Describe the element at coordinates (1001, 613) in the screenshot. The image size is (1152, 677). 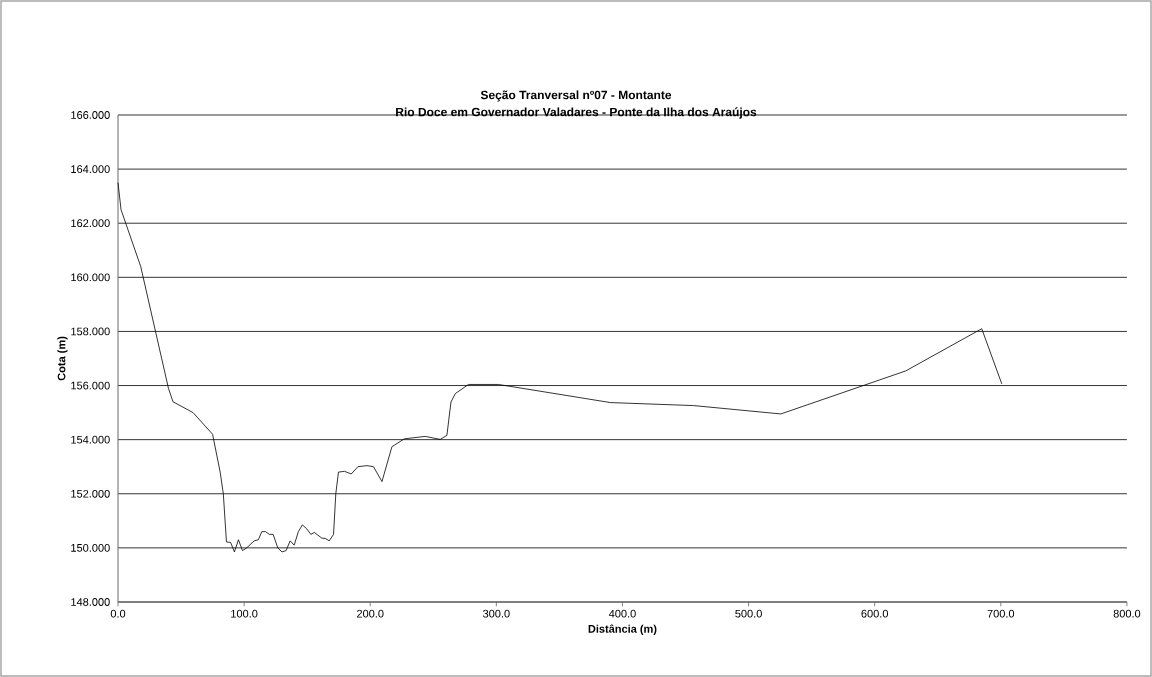
I see `x-tick-label: 700.0` at that location.